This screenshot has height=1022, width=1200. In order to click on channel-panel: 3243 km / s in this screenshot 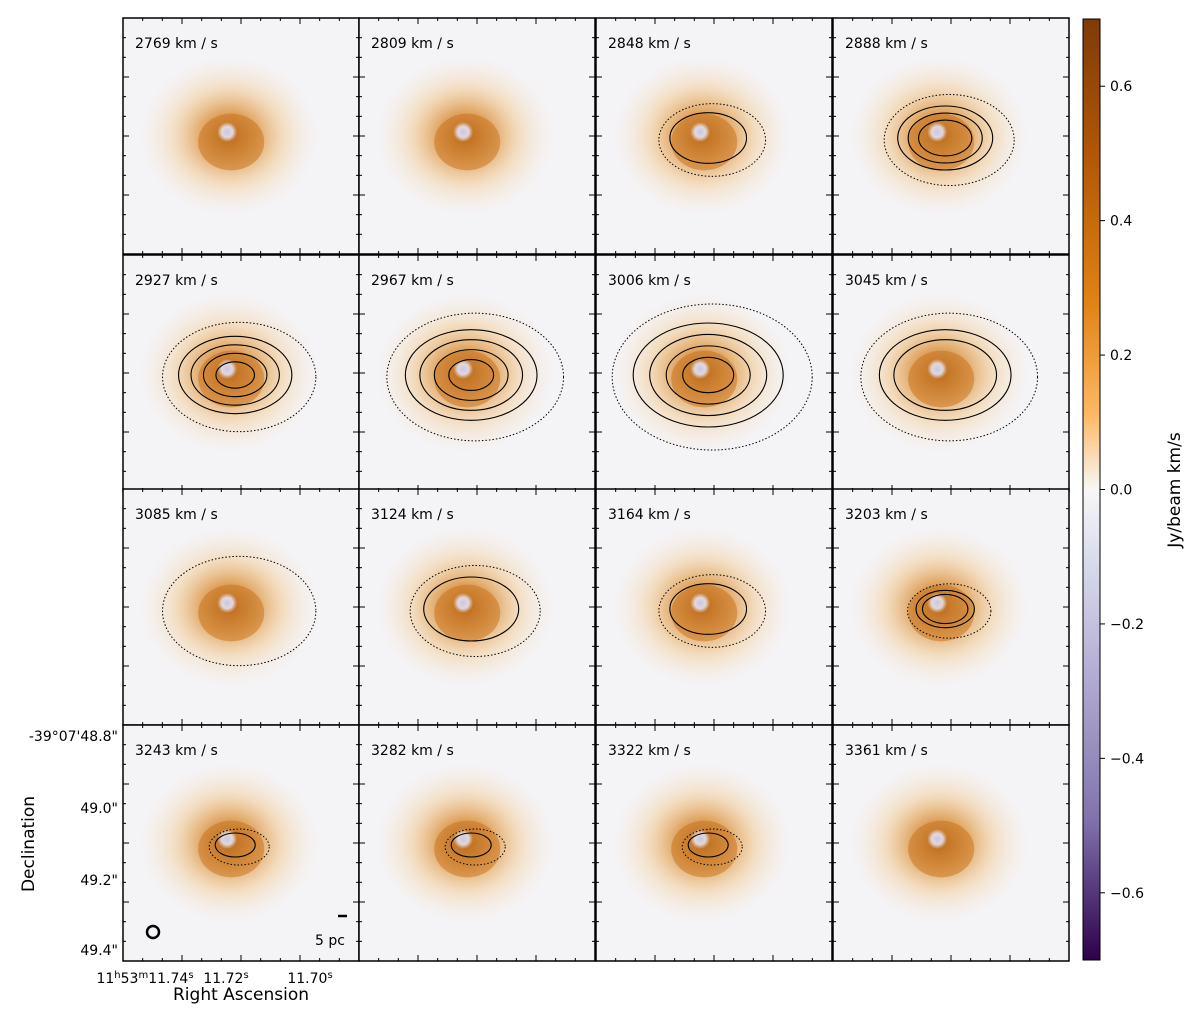, I will do `click(241, 843)`.